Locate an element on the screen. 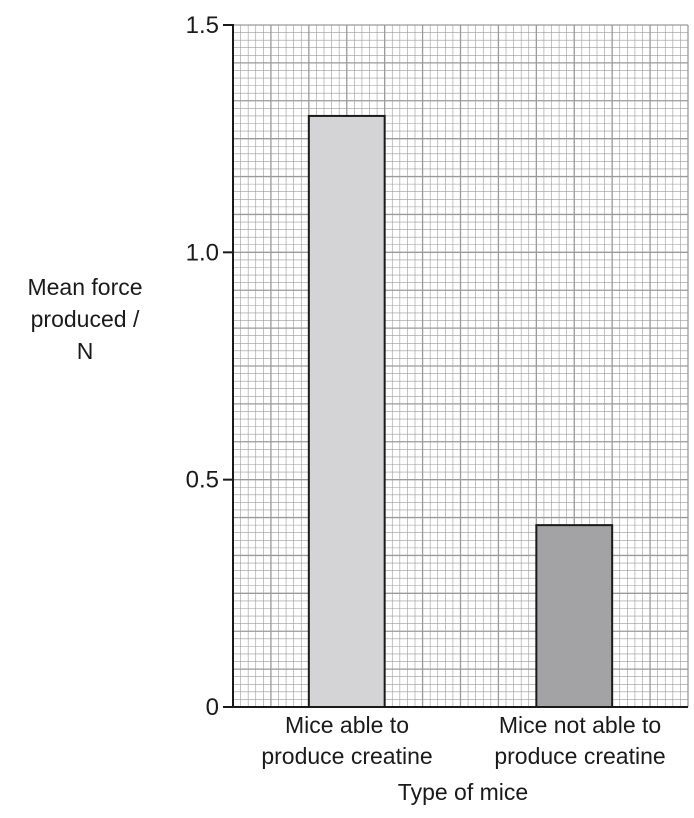 Image resolution: width=694 pixels, height=818 pixels. y-axis-label-line-2: produced / is located at coordinates (85, 319).